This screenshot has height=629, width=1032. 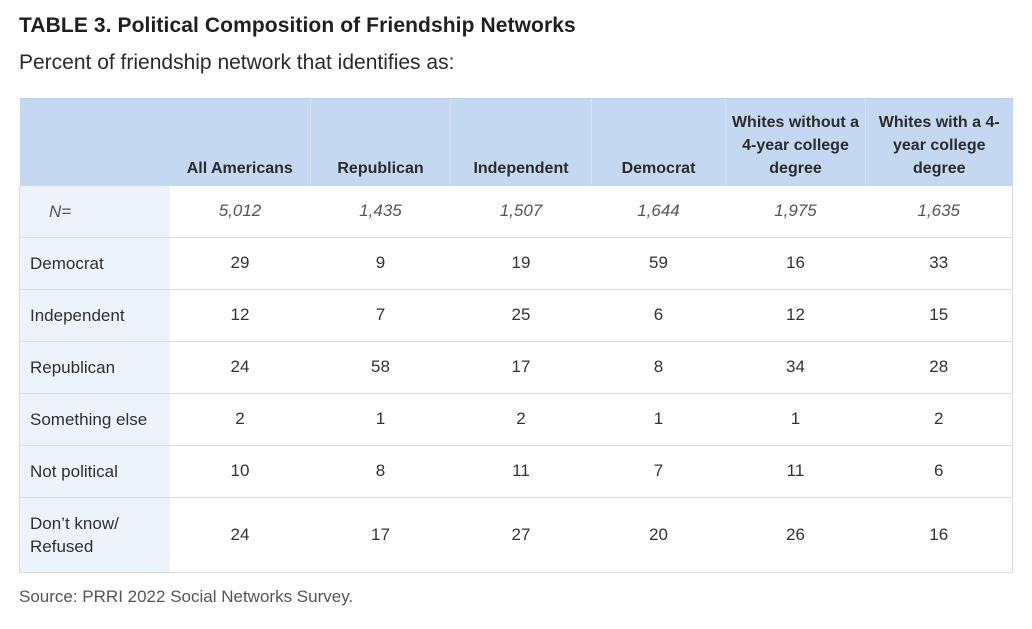 I want to click on row-label: Democrat, so click(x=94, y=263).